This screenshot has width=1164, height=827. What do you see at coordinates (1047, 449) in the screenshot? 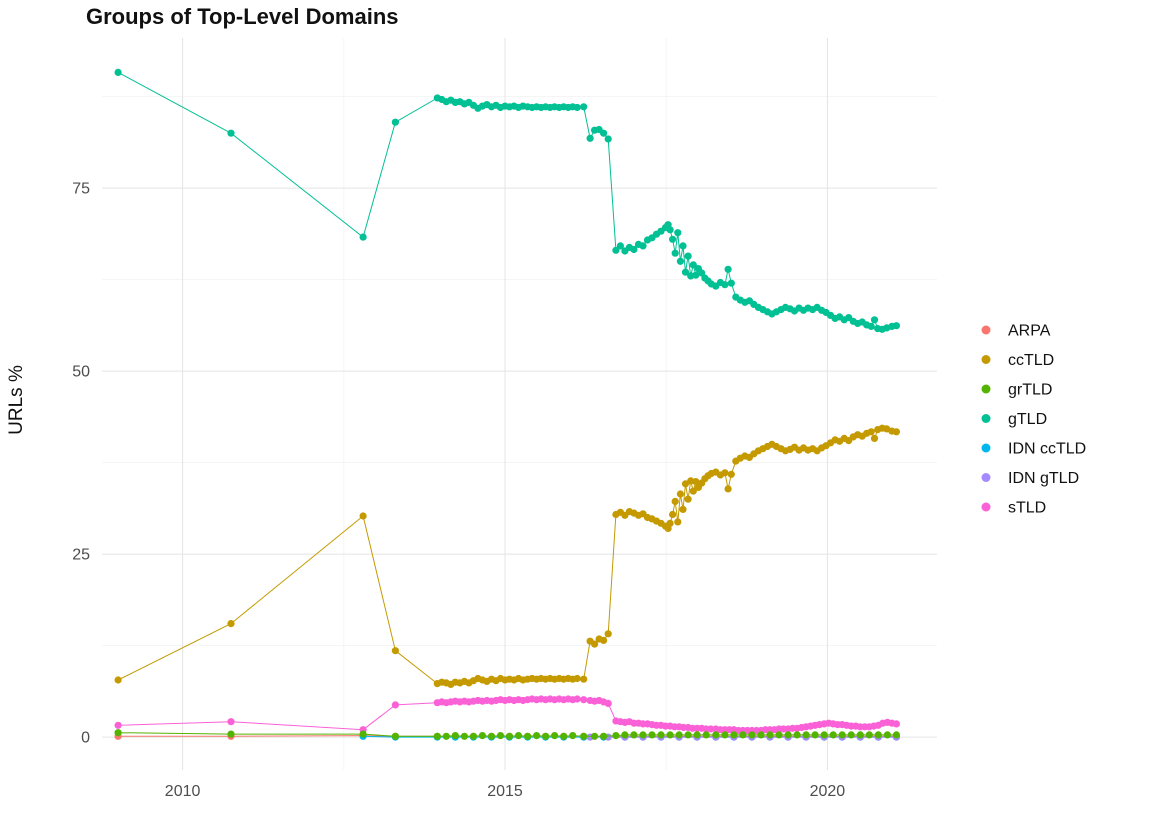
I see `legend-label-idn-cctld: IDN ccTLD` at bounding box center [1047, 449].